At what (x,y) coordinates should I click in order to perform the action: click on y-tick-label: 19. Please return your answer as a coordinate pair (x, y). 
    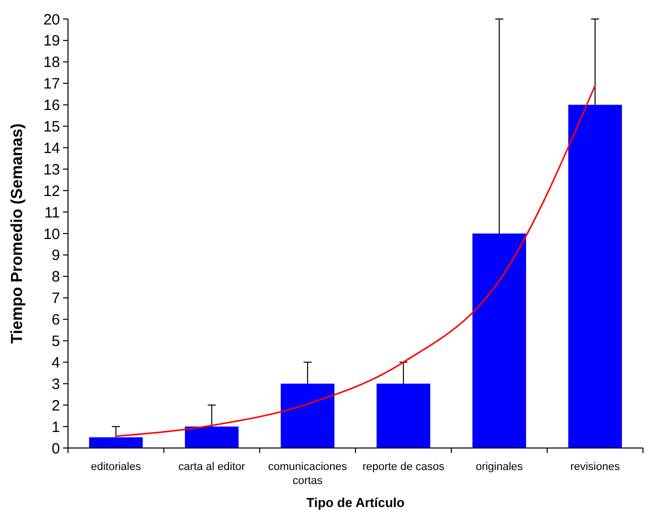
    Looking at the image, I should click on (51, 41).